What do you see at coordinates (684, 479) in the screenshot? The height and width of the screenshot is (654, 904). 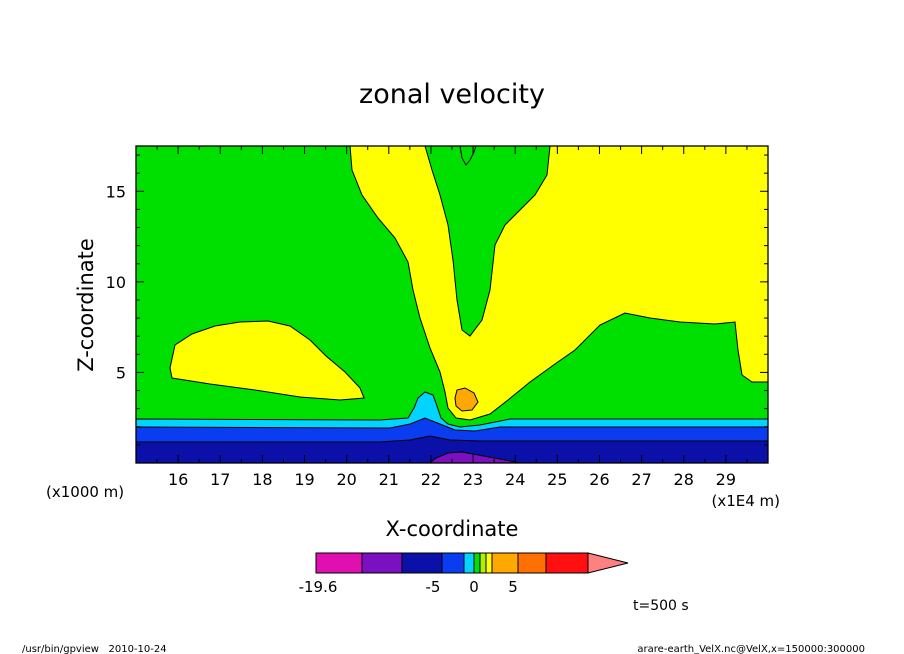 I see `x-tick-label: 28` at bounding box center [684, 479].